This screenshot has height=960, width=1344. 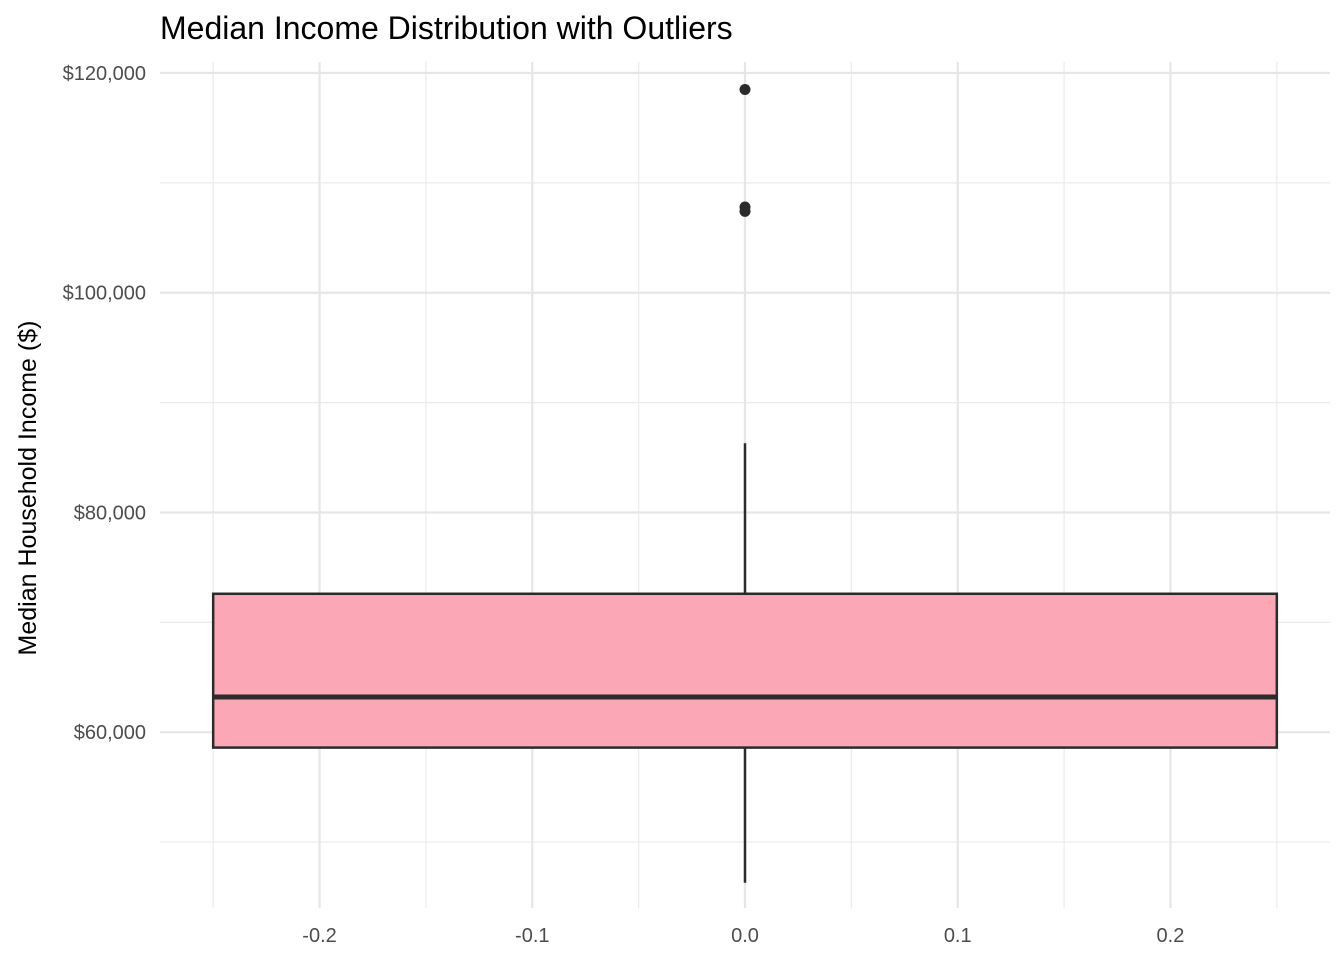 I want to click on box-iqr, so click(x=745, y=670).